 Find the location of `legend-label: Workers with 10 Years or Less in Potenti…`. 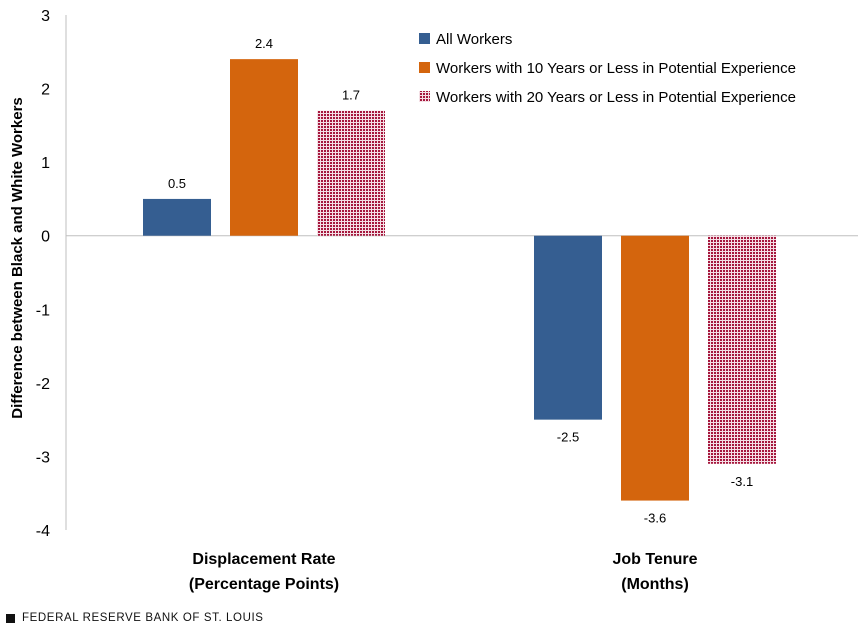

legend-label: Workers with 10 Years or Less in Potenti… is located at coordinates (616, 68).